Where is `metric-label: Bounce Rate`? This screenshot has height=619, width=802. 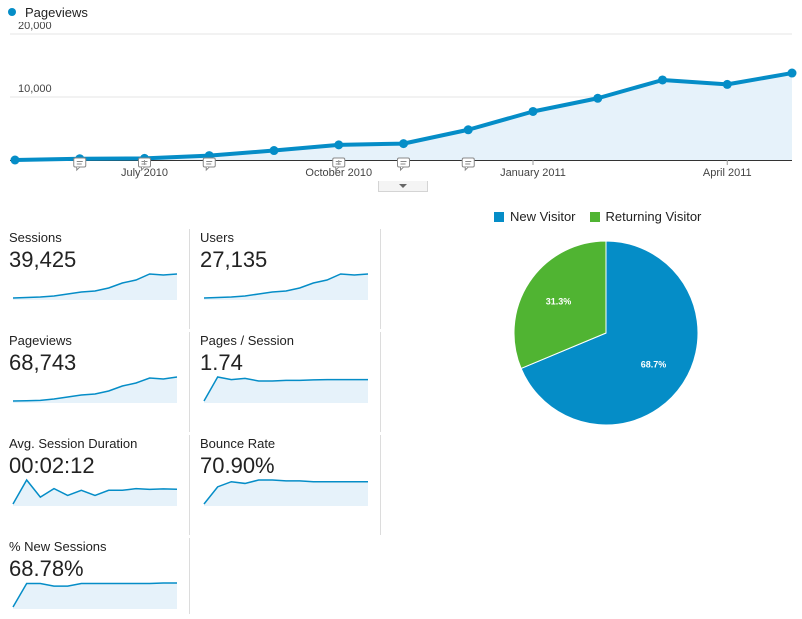 metric-label: Bounce Rate is located at coordinates (238, 443).